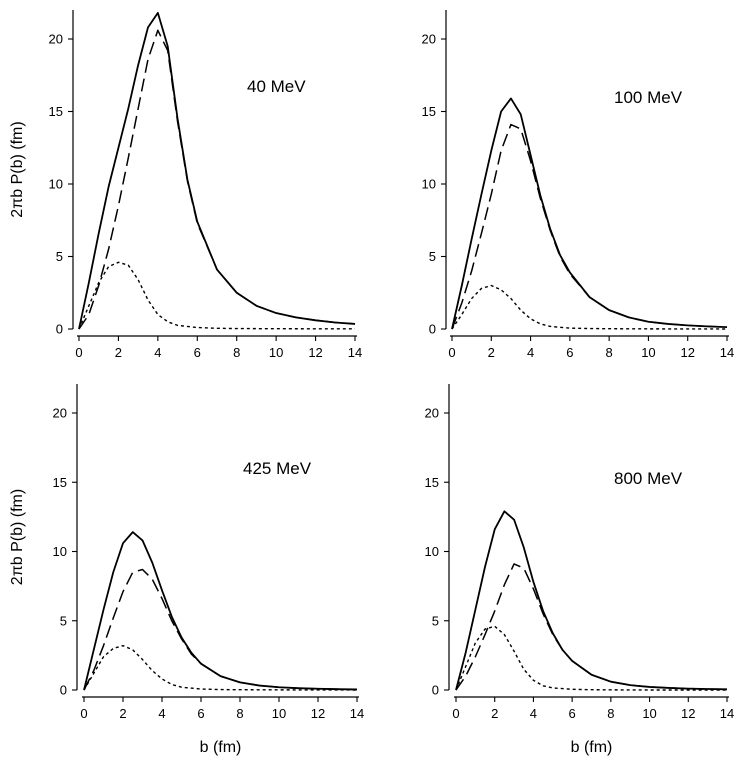 This screenshot has height=766, width=738. I want to click on energy-label: 800 MeV, so click(648, 478).